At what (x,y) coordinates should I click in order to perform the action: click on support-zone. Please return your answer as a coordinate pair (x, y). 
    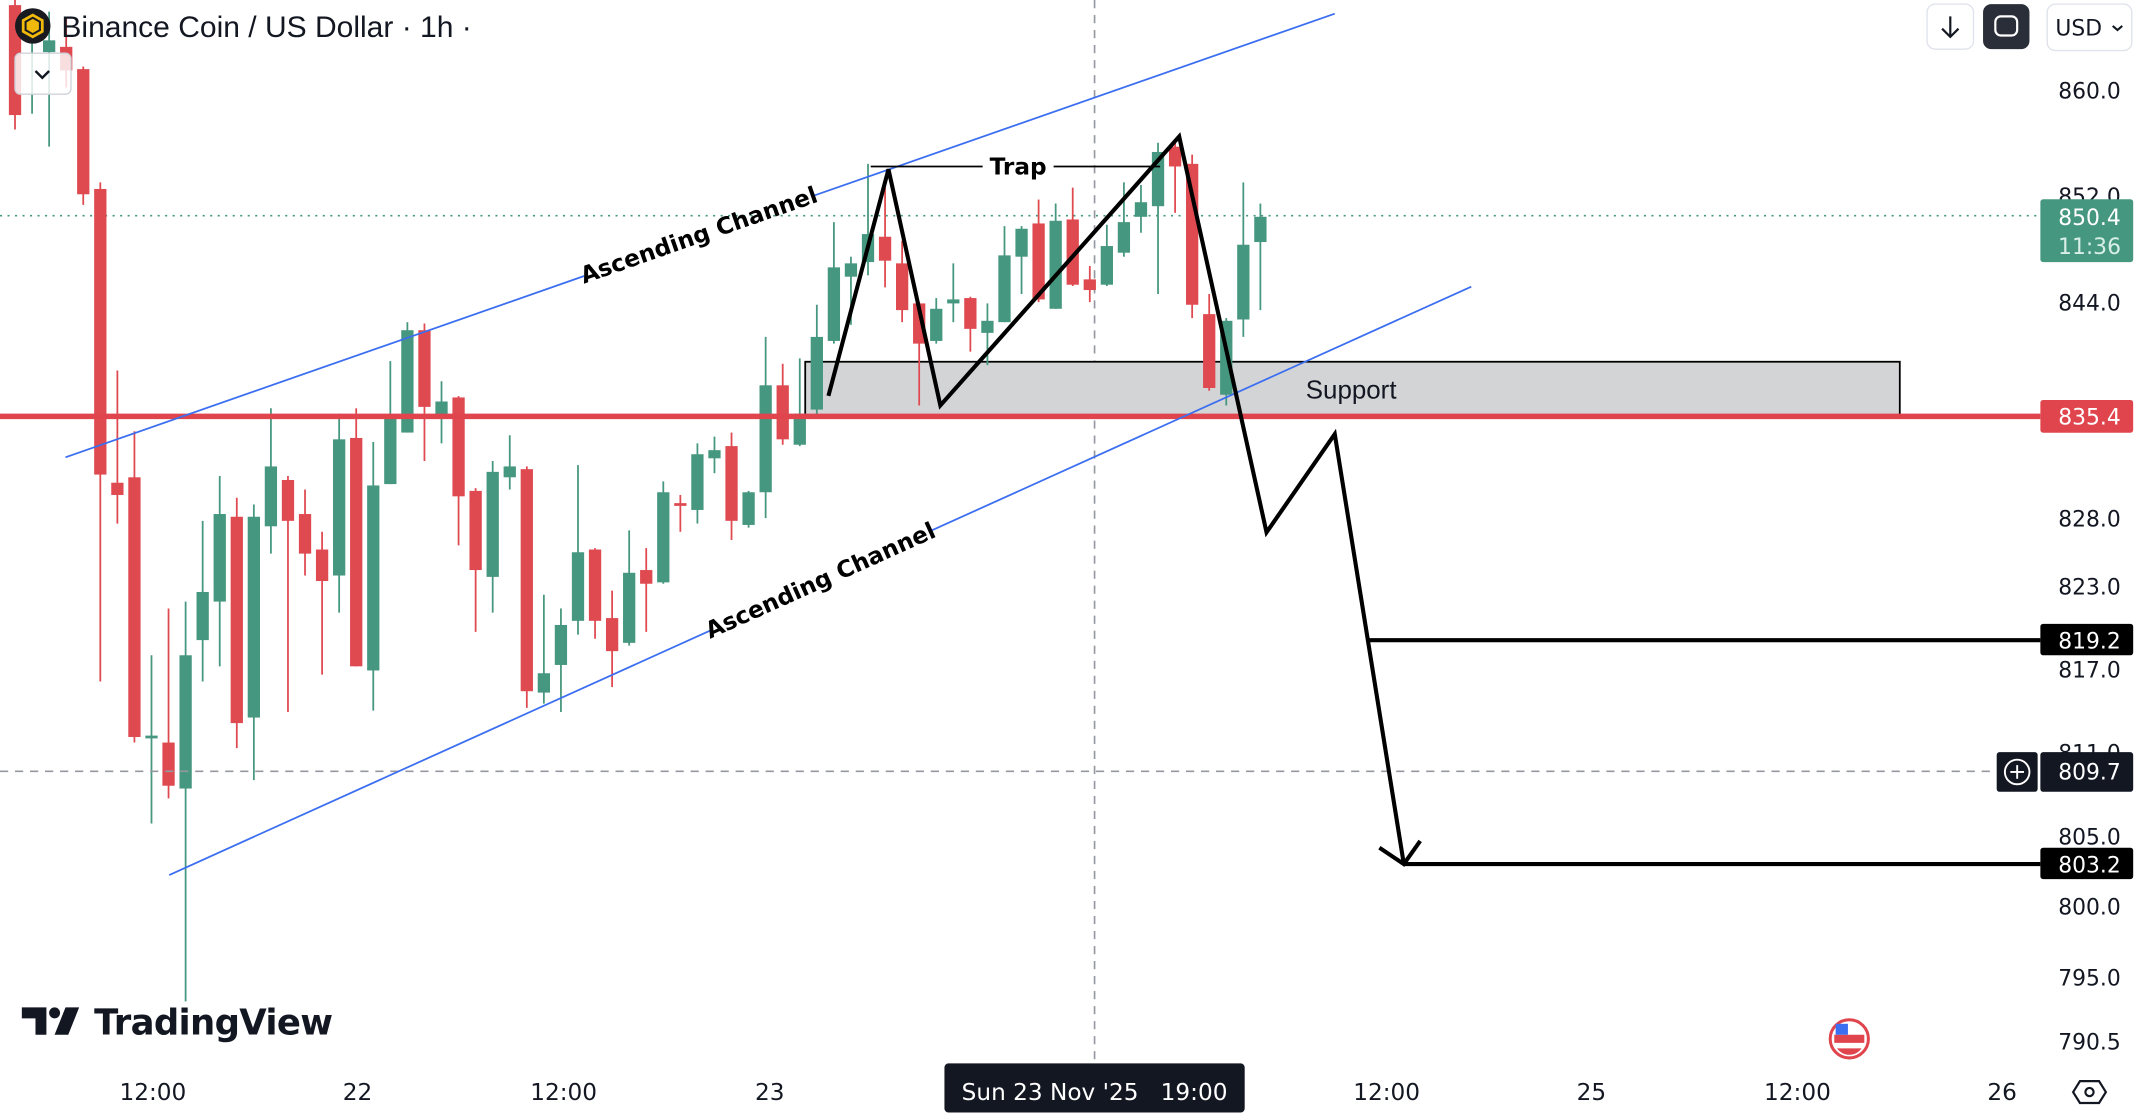
    Looking at the image, I should click on (1352, 389).